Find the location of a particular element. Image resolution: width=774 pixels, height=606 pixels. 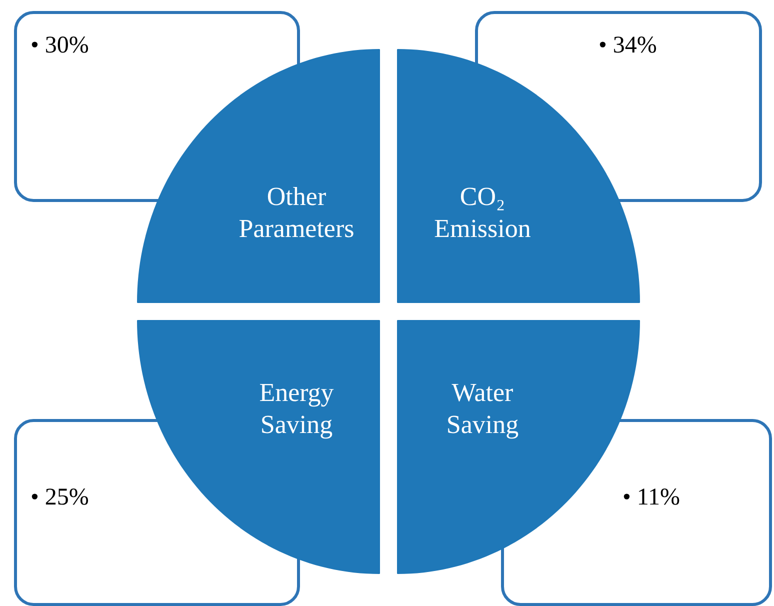

category-label: CO₂ Emission is located at coordinates (482, 212).